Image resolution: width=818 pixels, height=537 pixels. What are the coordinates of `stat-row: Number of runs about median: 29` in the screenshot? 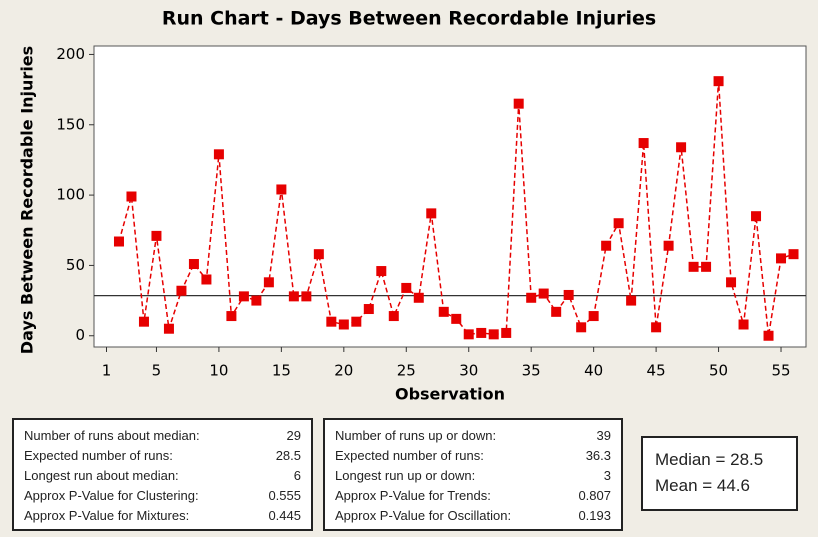 It's located at (162, 436).